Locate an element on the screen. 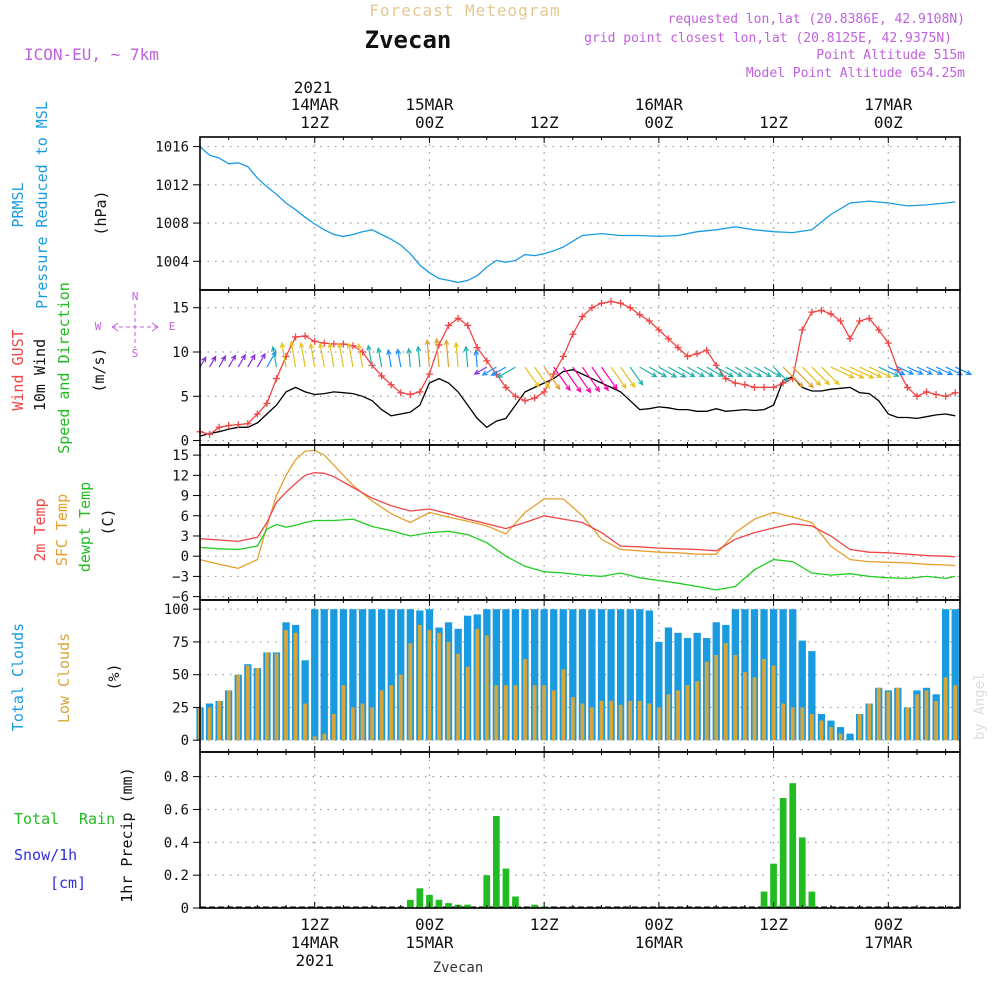 The image size is (1000, 1000). sfc-temp-line is located at coordinates (577, 509).